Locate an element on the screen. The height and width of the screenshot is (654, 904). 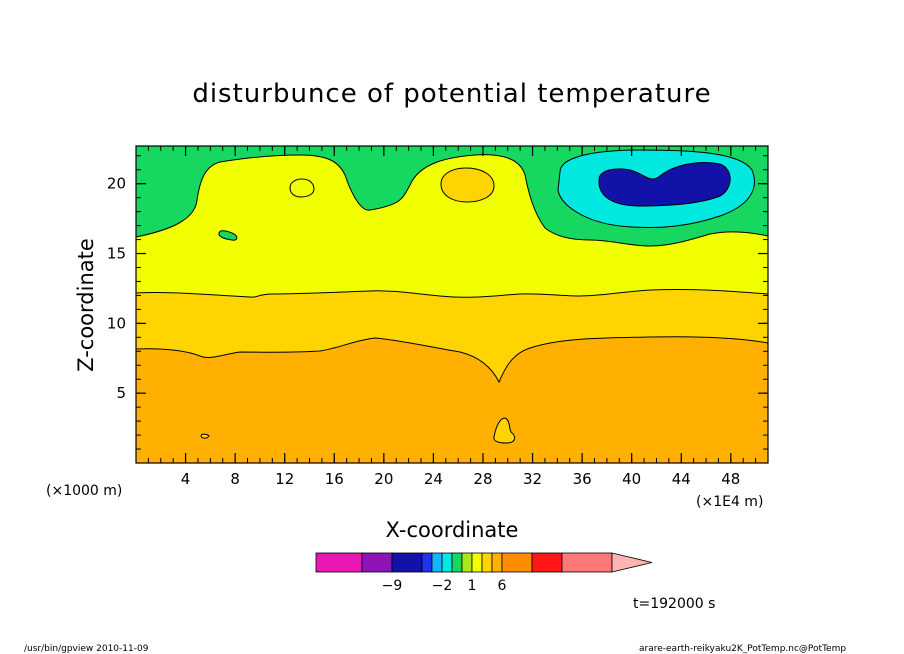
colorbar-label: −9 is located at coordinates (392, 586).